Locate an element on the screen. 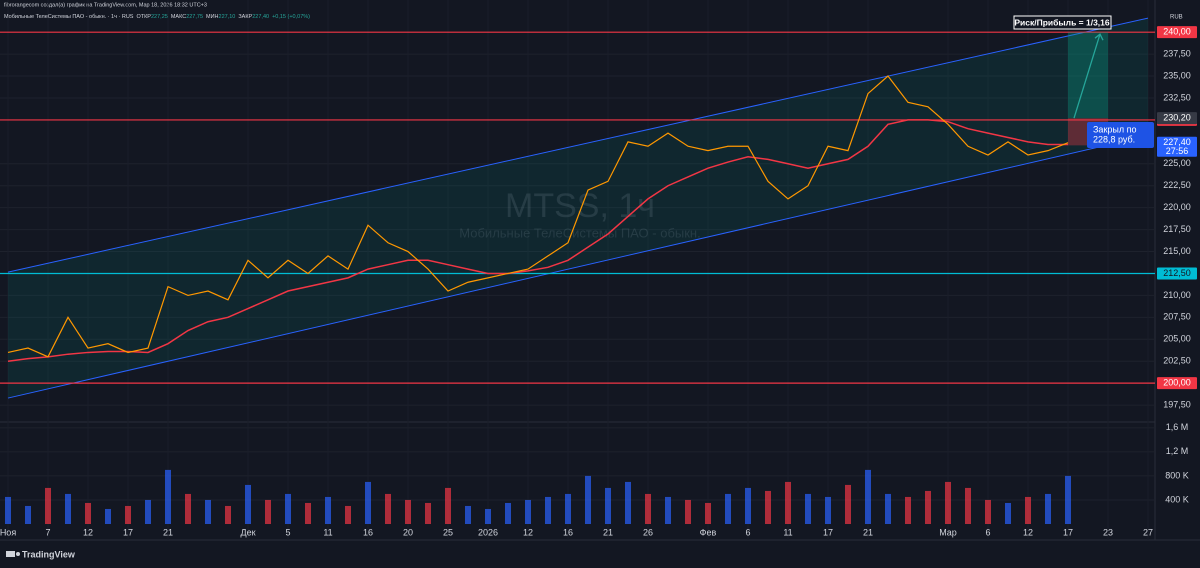 Image resolution: width=1200 pixels, height=568 pixels. x-tick-label: Дек is located at coordinates (247, 532).